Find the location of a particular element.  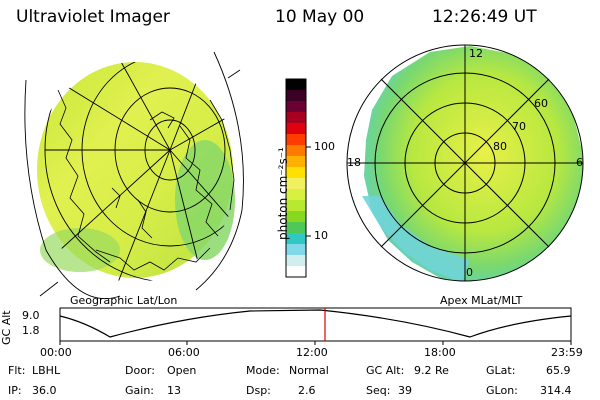

flt-label: Flt: is located at coordinates (17, 370).